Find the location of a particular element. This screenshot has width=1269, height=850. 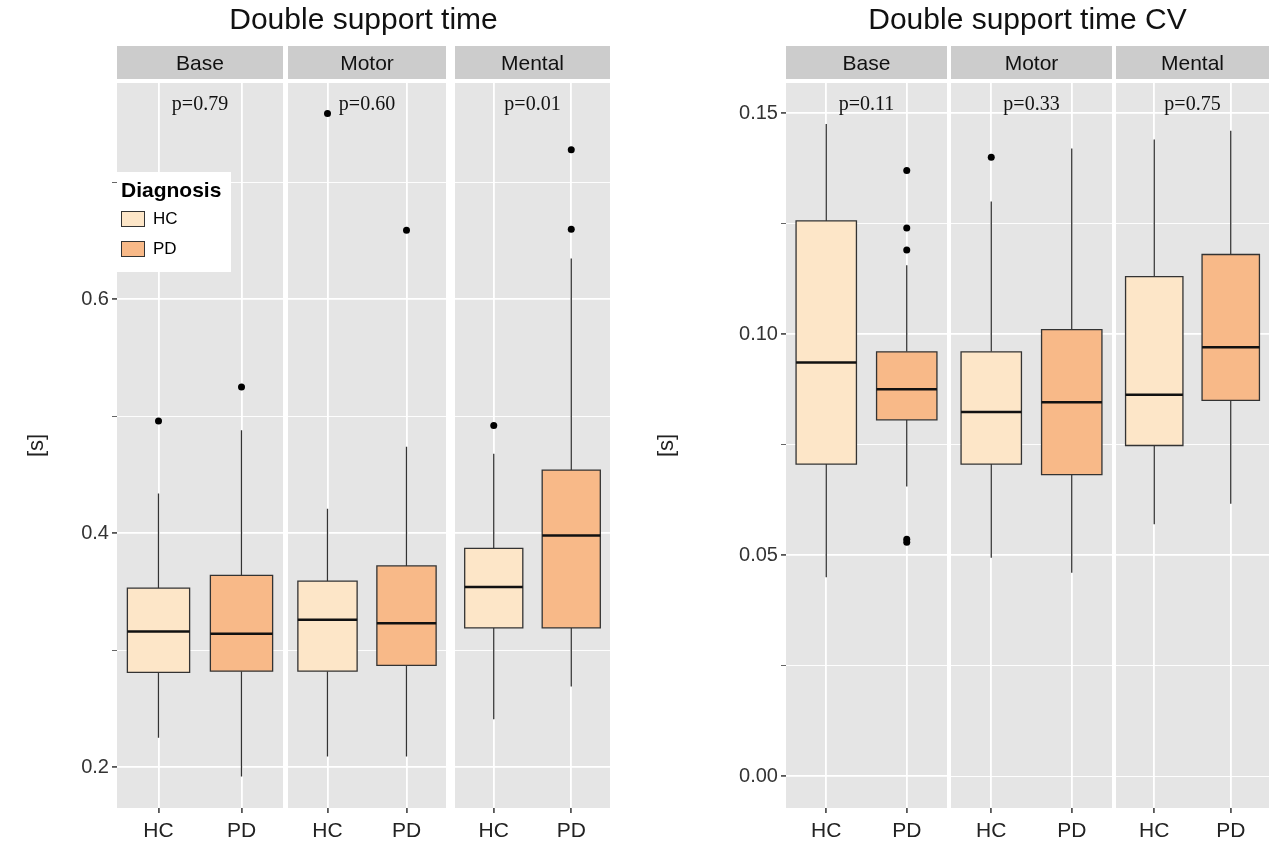

text: Double support time CV is located at coordinates (1027, 19).